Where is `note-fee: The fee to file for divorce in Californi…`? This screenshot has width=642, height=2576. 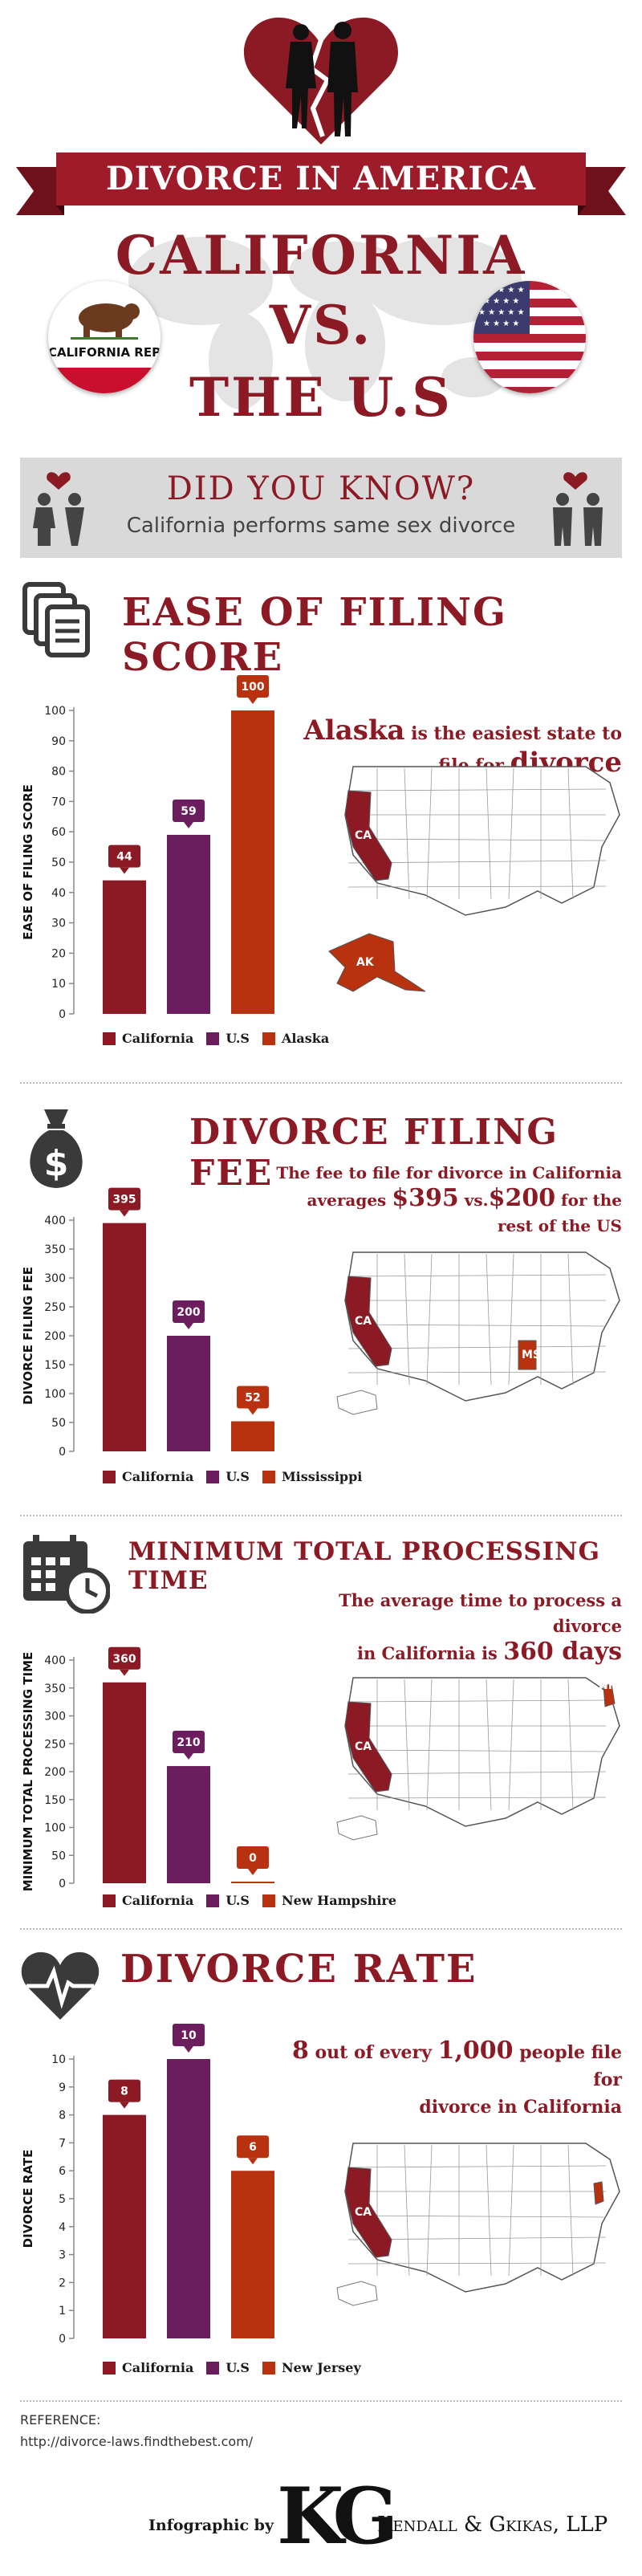 note-fee: The fee to file for divorce in Californi… is located at coordinates (443, 1199).